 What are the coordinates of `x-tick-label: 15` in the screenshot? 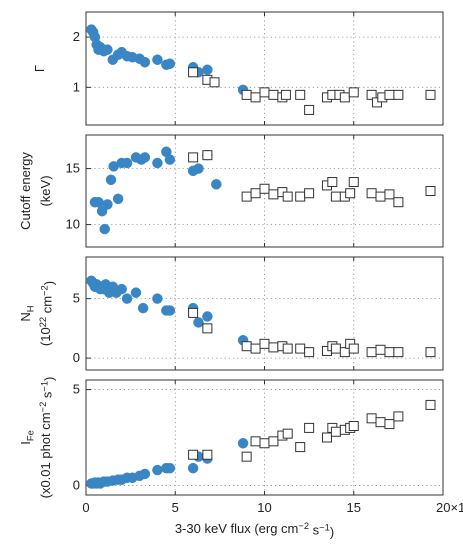 It's located at (354, 507).